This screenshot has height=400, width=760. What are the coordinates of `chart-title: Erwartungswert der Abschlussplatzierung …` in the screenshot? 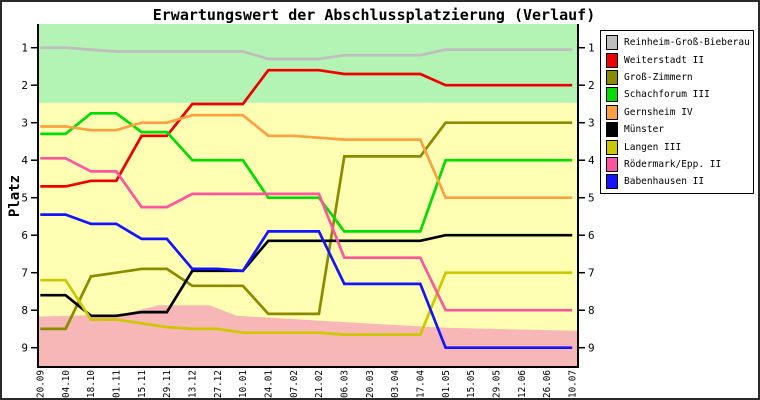 It's located at (374, 15).